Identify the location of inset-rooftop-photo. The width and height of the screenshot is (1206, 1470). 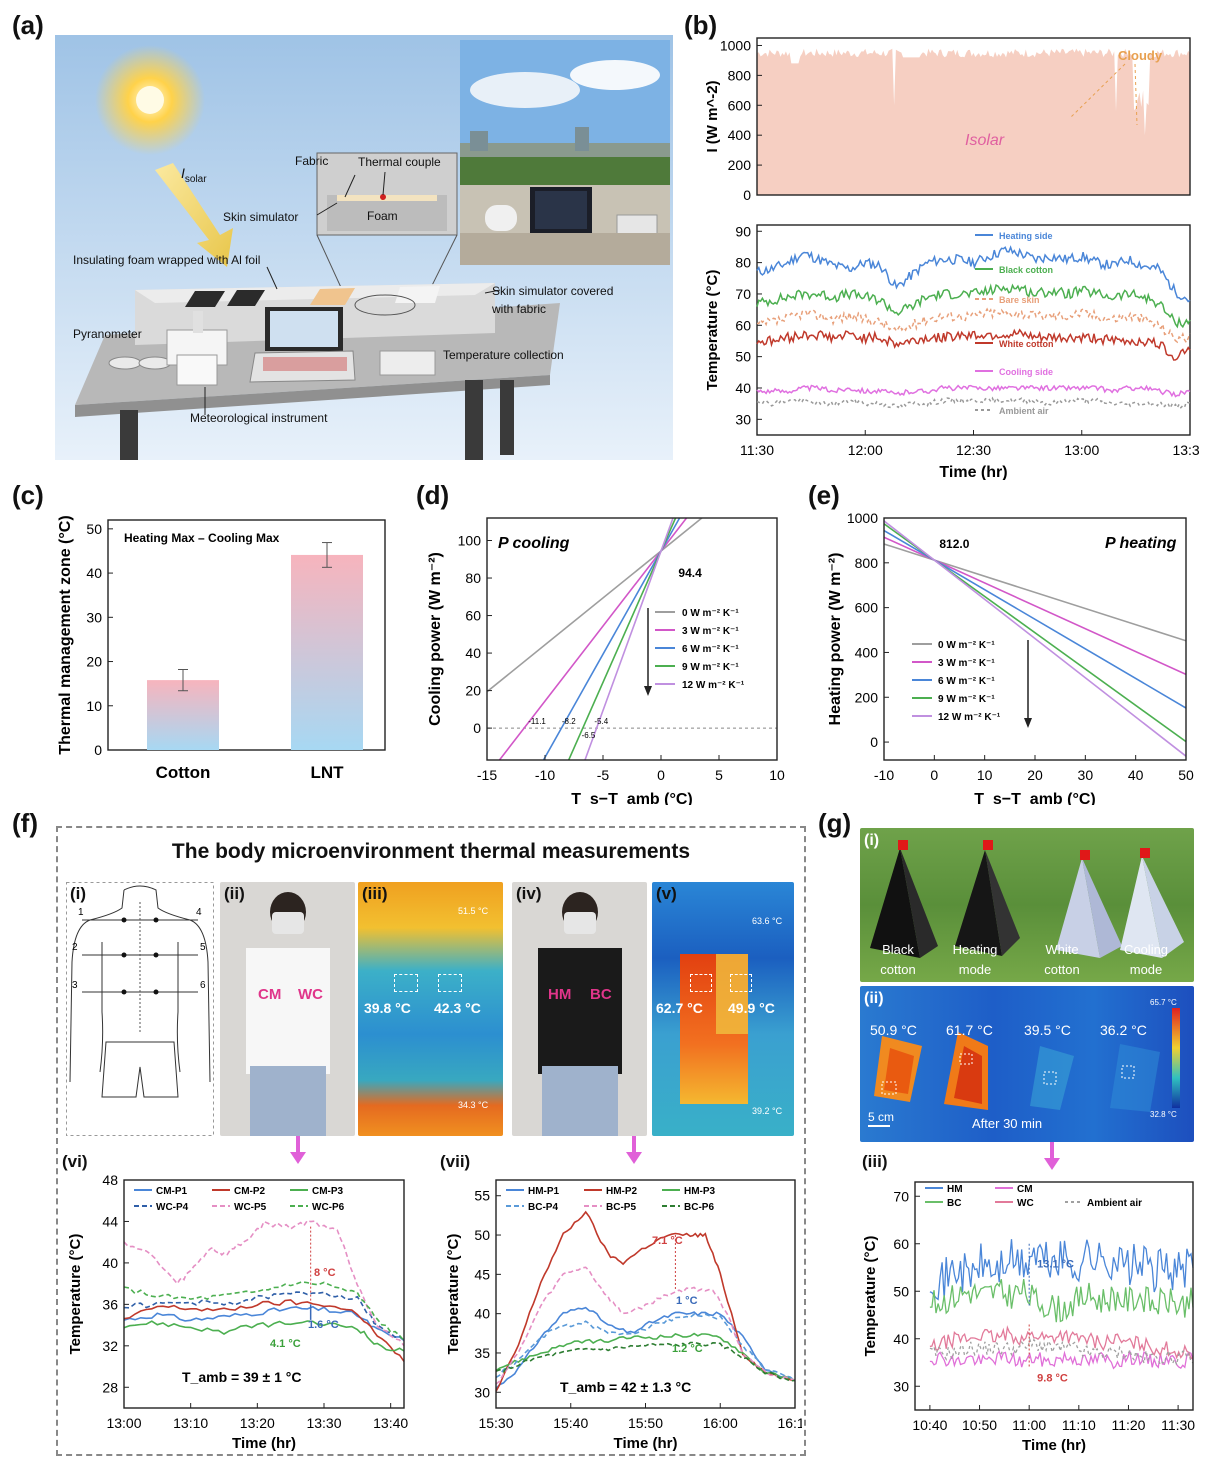
(565, 152).